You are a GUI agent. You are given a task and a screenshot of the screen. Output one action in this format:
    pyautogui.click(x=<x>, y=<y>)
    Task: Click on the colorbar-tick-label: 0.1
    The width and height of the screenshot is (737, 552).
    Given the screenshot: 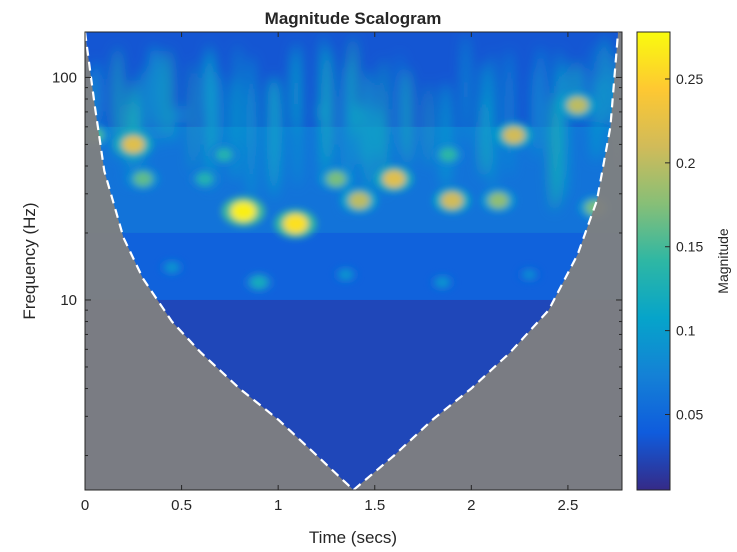 What is the action you would take?
    pyautogui.click(x=686, y=331)
    